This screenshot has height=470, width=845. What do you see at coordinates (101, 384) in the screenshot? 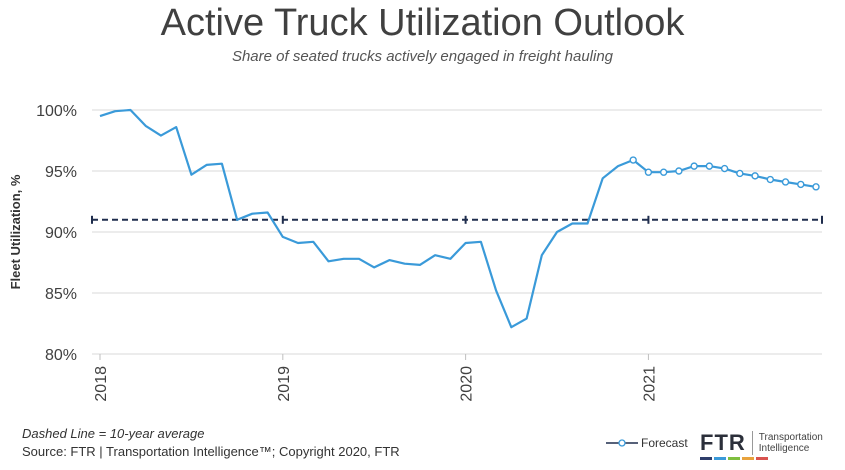
I see `x-tick-label: 2018` at bounding box center [101, 384].